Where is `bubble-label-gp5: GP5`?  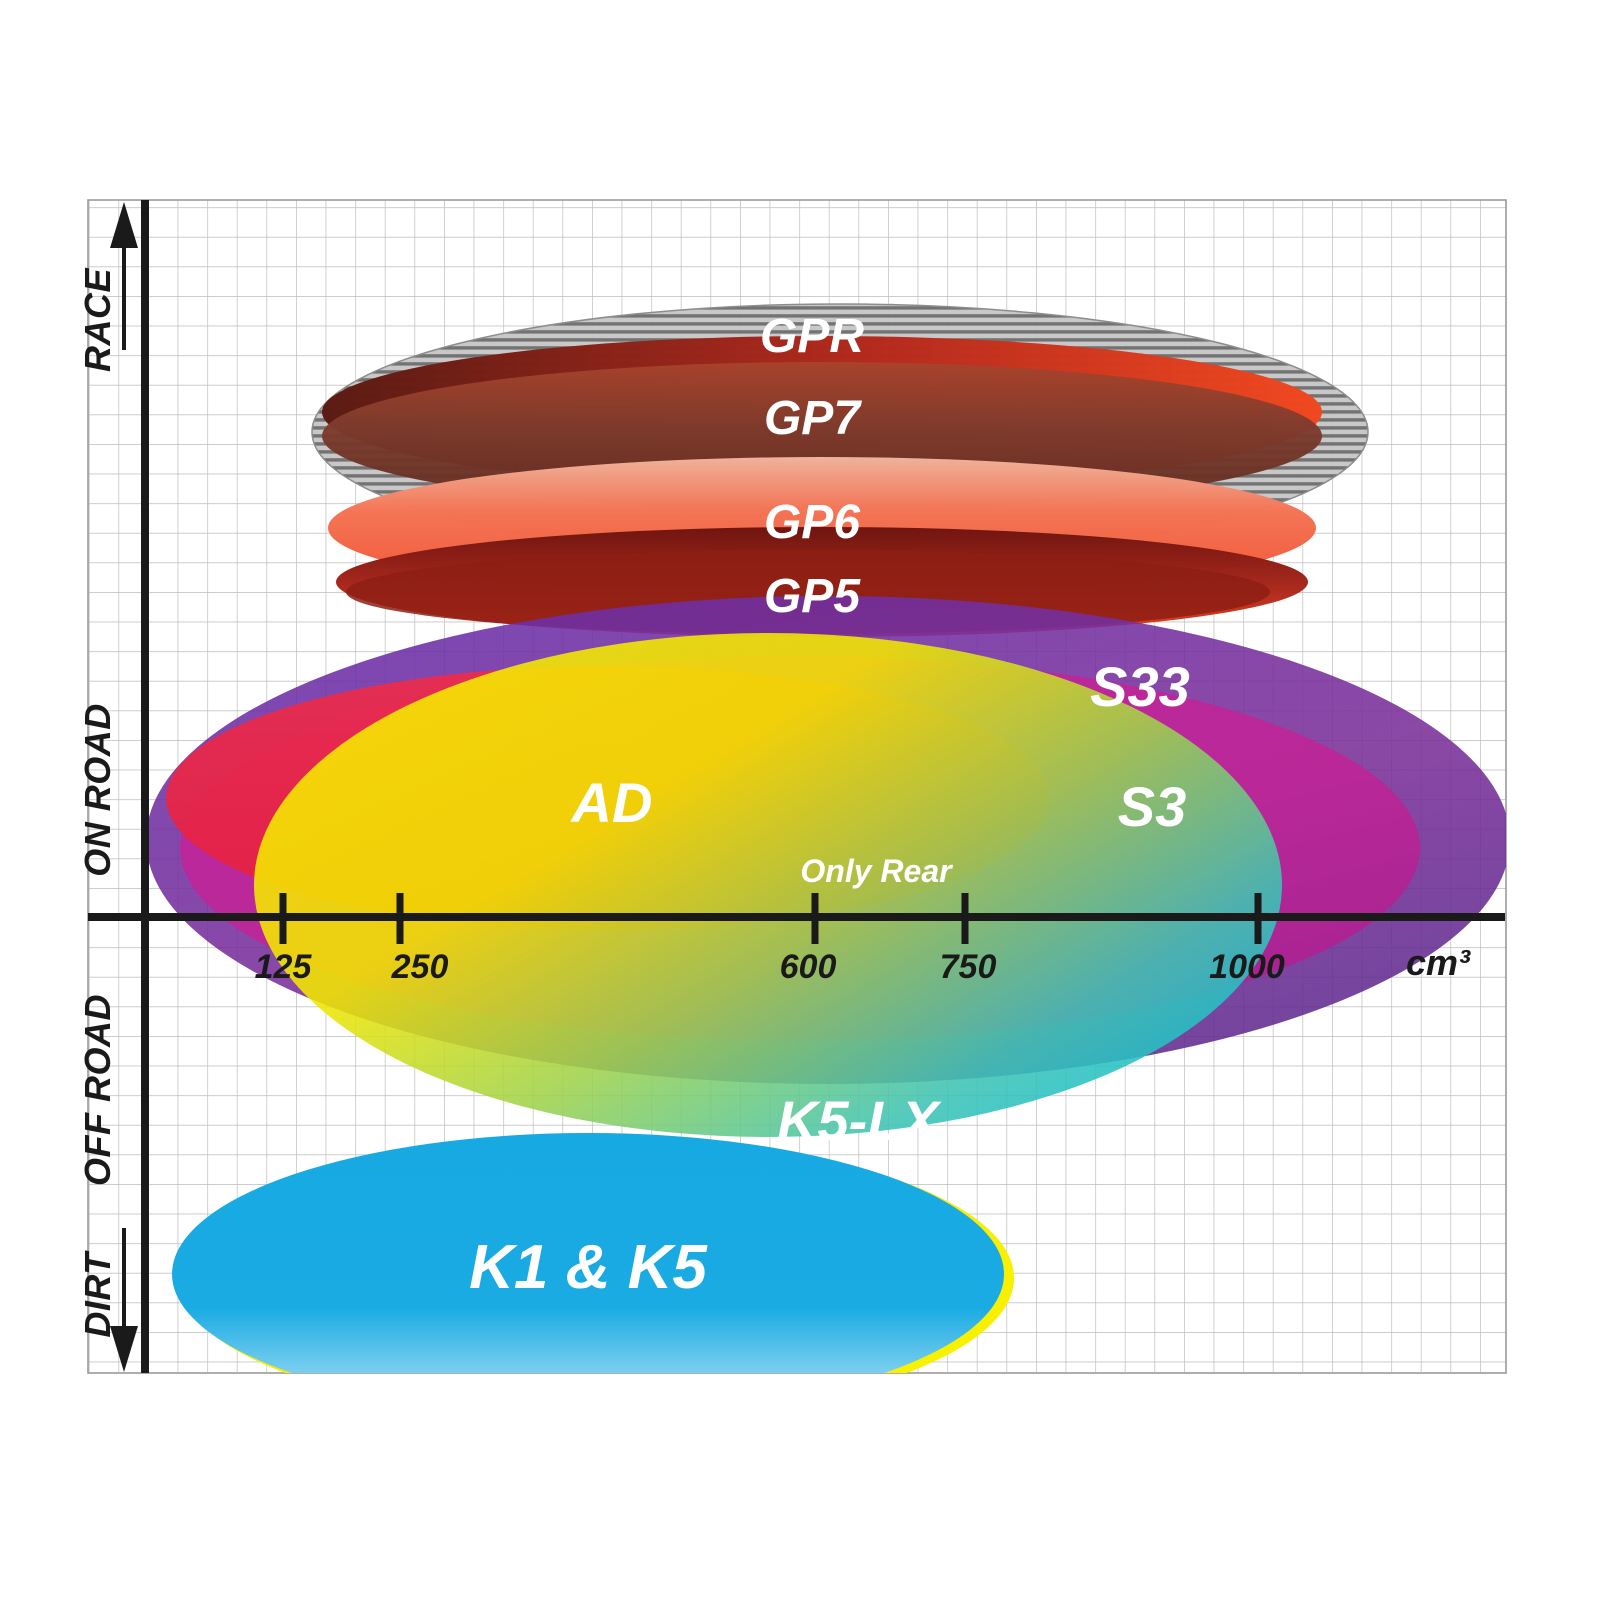 bubble-label-gp5: GP5 is located at coordinates (812, 596).